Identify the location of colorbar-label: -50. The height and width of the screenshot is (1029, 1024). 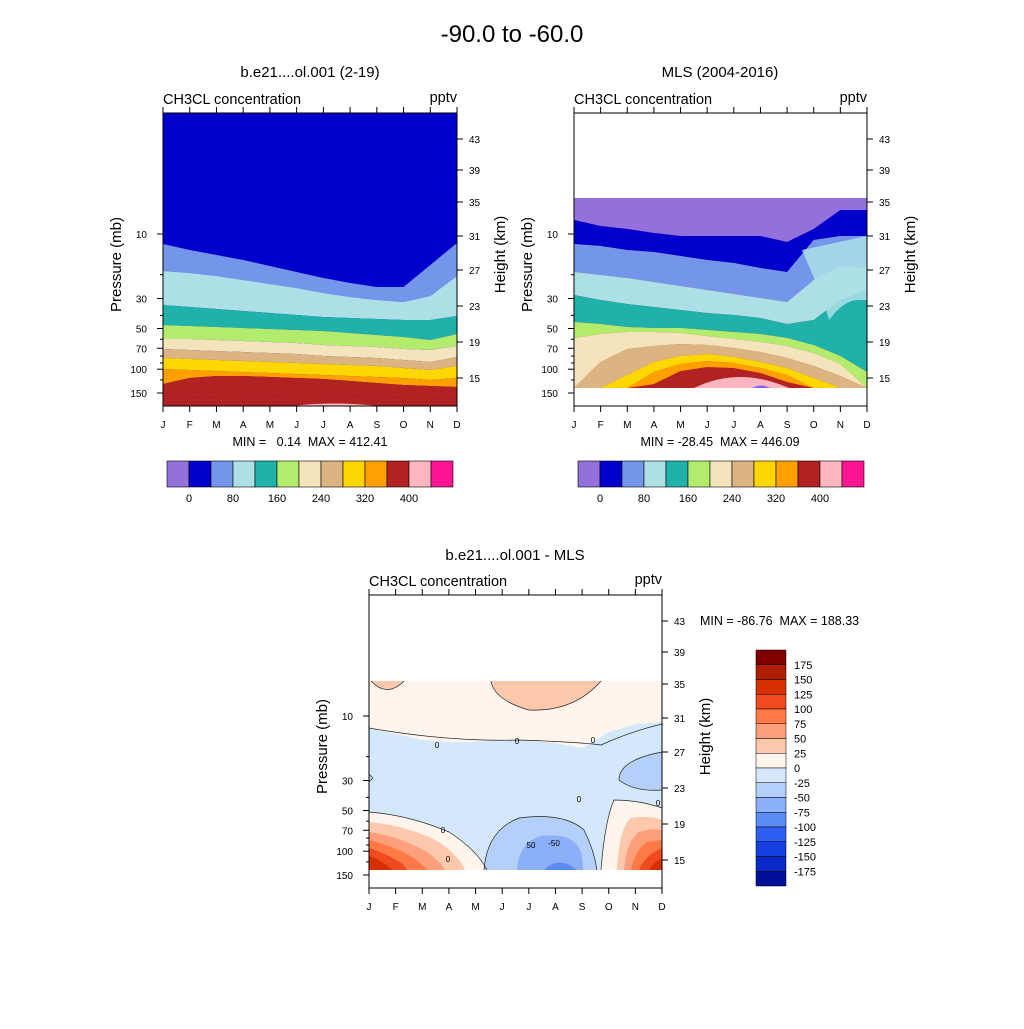
(802, 799).